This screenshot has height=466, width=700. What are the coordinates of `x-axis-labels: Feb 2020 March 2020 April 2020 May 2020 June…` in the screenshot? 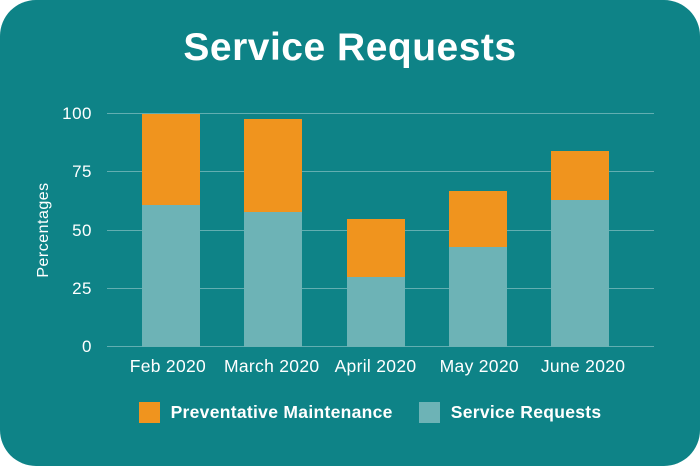 It's located at (380, 366).